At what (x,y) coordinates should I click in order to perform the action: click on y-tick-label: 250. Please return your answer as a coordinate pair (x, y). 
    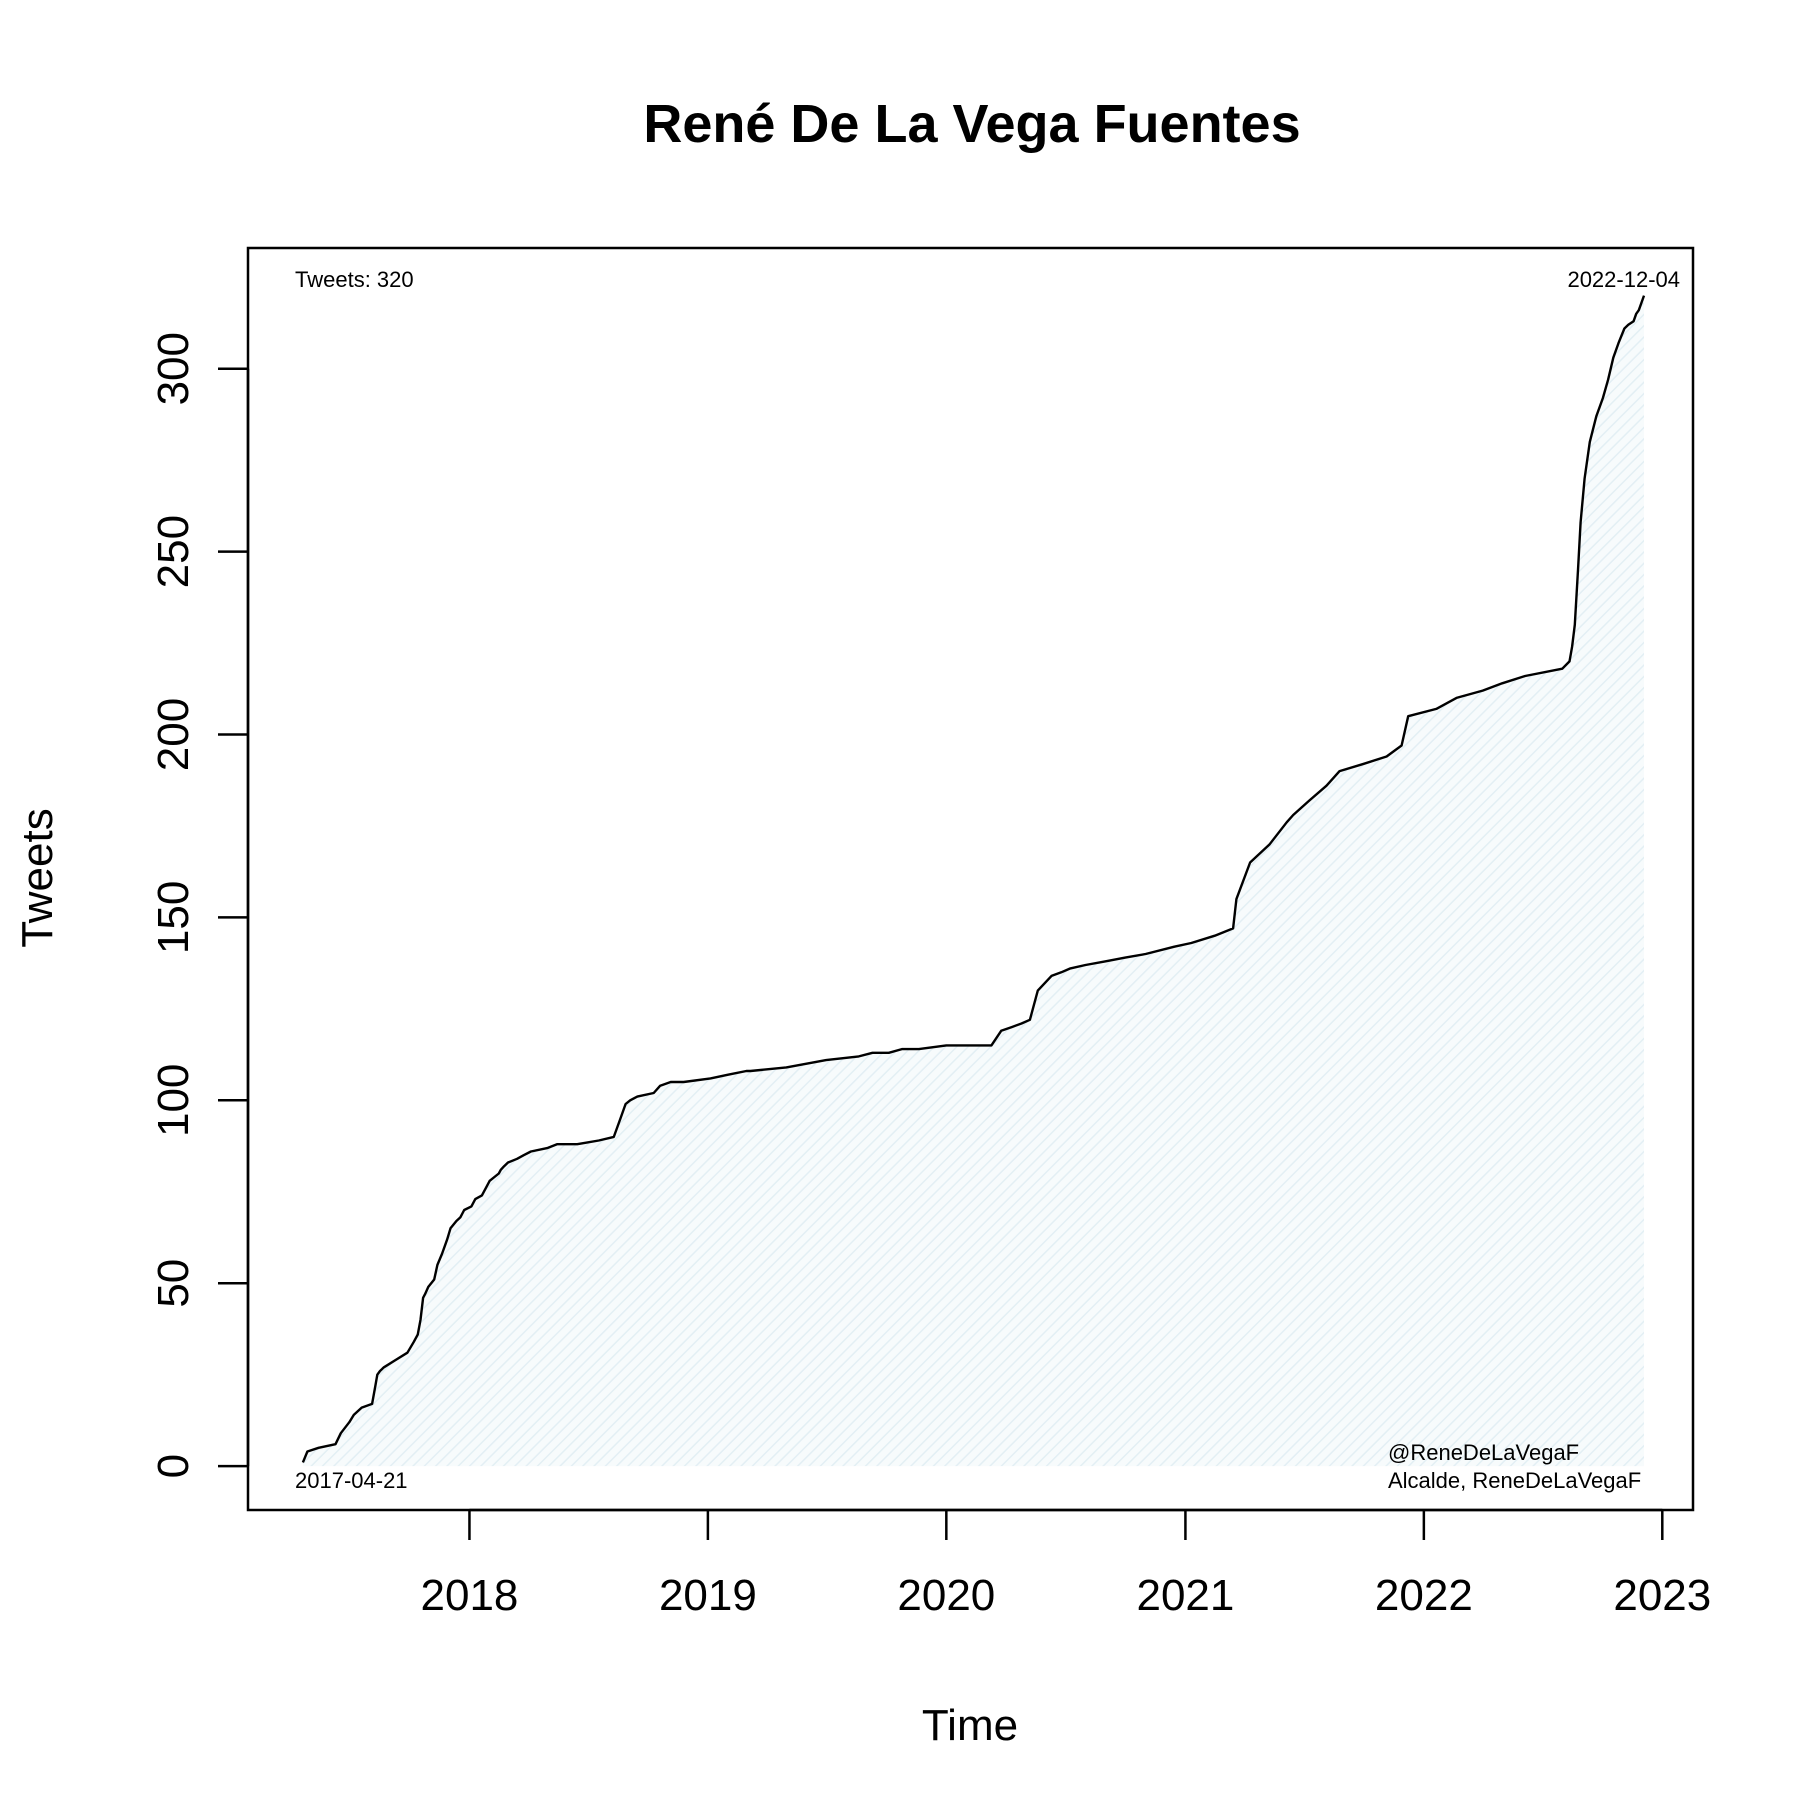
    Looking at the image, I should click on (173, 551).